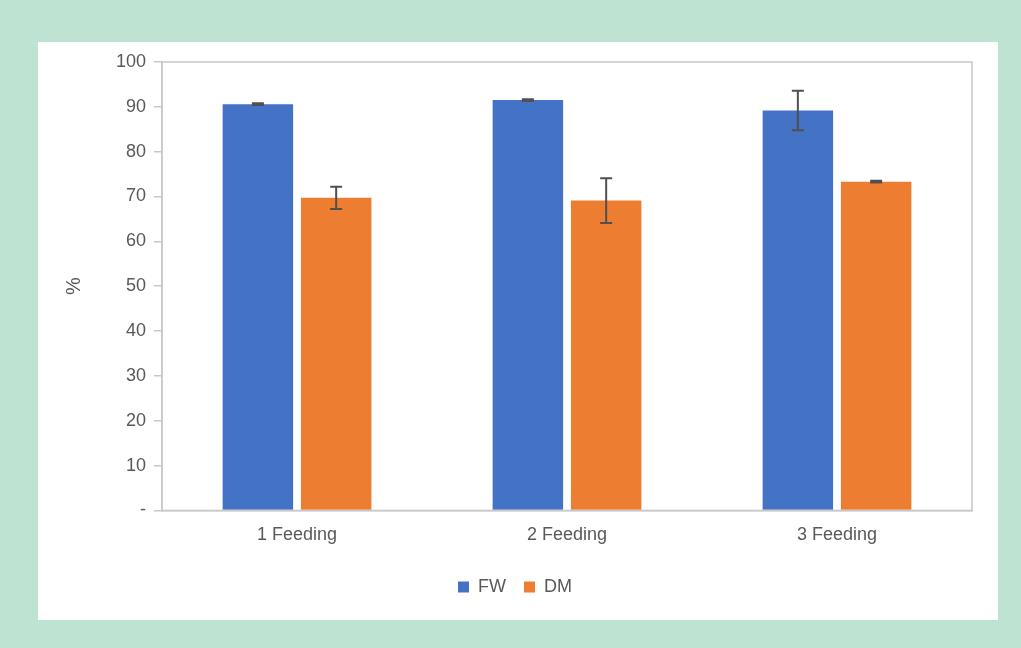 This screenshot has width=1021, height=648. What do you see at coordinates (136, 464) in the screenshot?
I see `y-tick-label: 10` at bounding box center [136, 464].